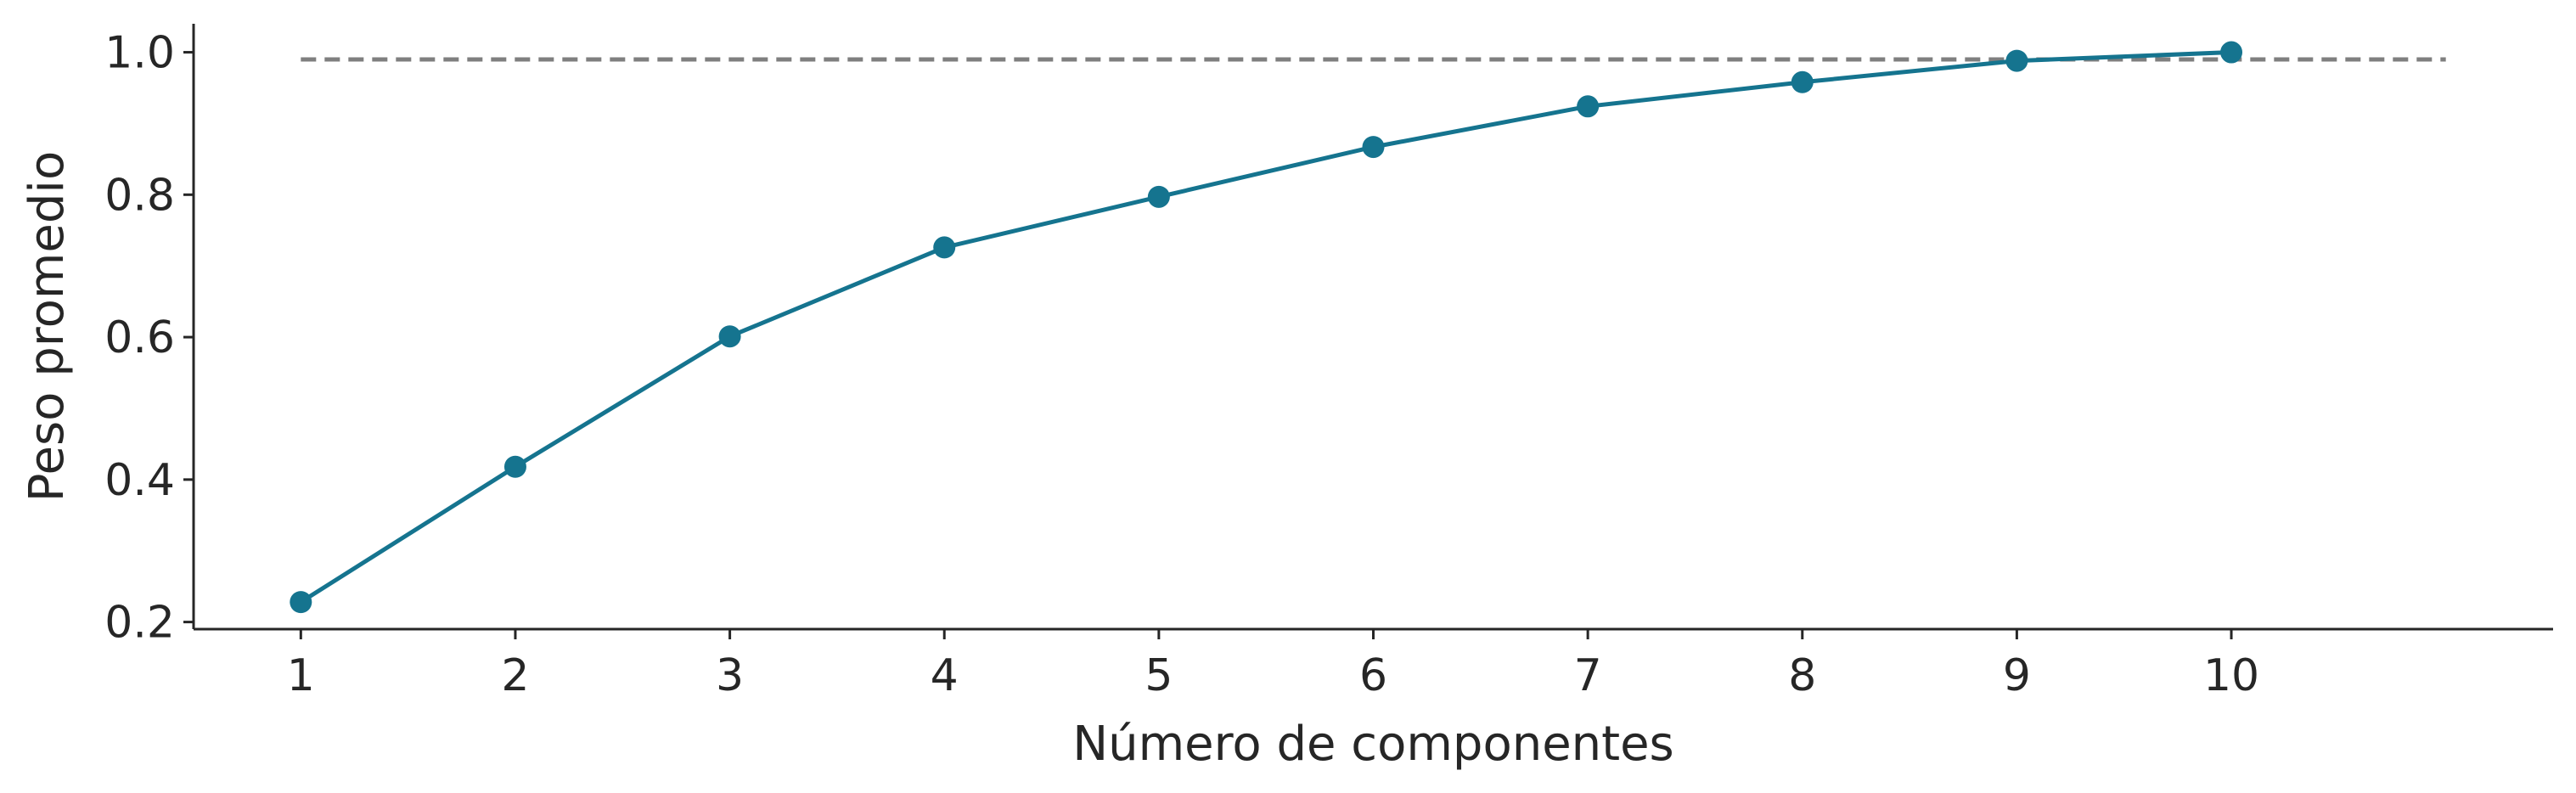 This screenshot has height=793, width=2576. I want to click on x-tick-label: 10, so click(2231, 675).